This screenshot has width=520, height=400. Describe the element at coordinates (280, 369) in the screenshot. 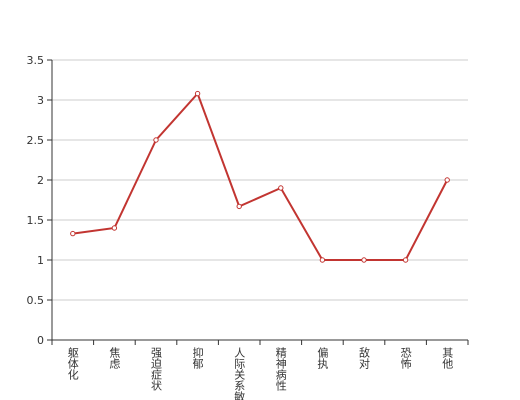

I see `x-tick-label: 精神病性` at that location.